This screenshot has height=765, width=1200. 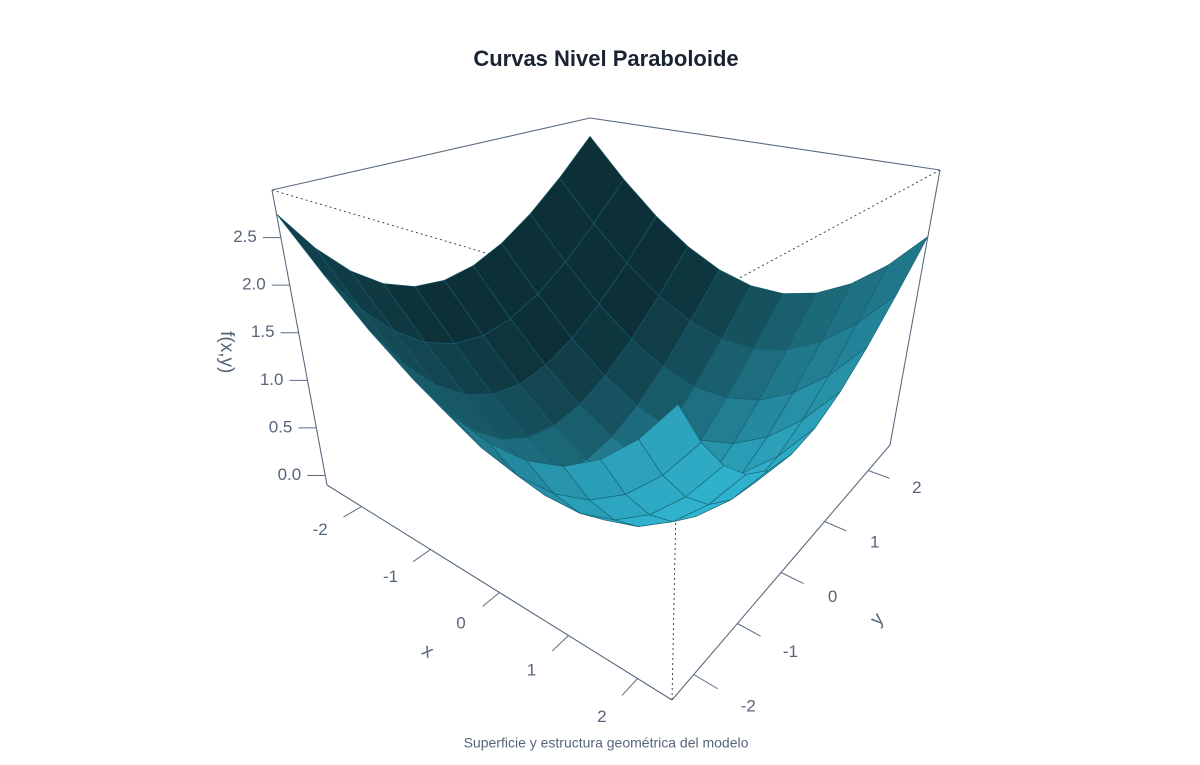 I want to click on x-tick-label: -1, so click(x=390, y=576).